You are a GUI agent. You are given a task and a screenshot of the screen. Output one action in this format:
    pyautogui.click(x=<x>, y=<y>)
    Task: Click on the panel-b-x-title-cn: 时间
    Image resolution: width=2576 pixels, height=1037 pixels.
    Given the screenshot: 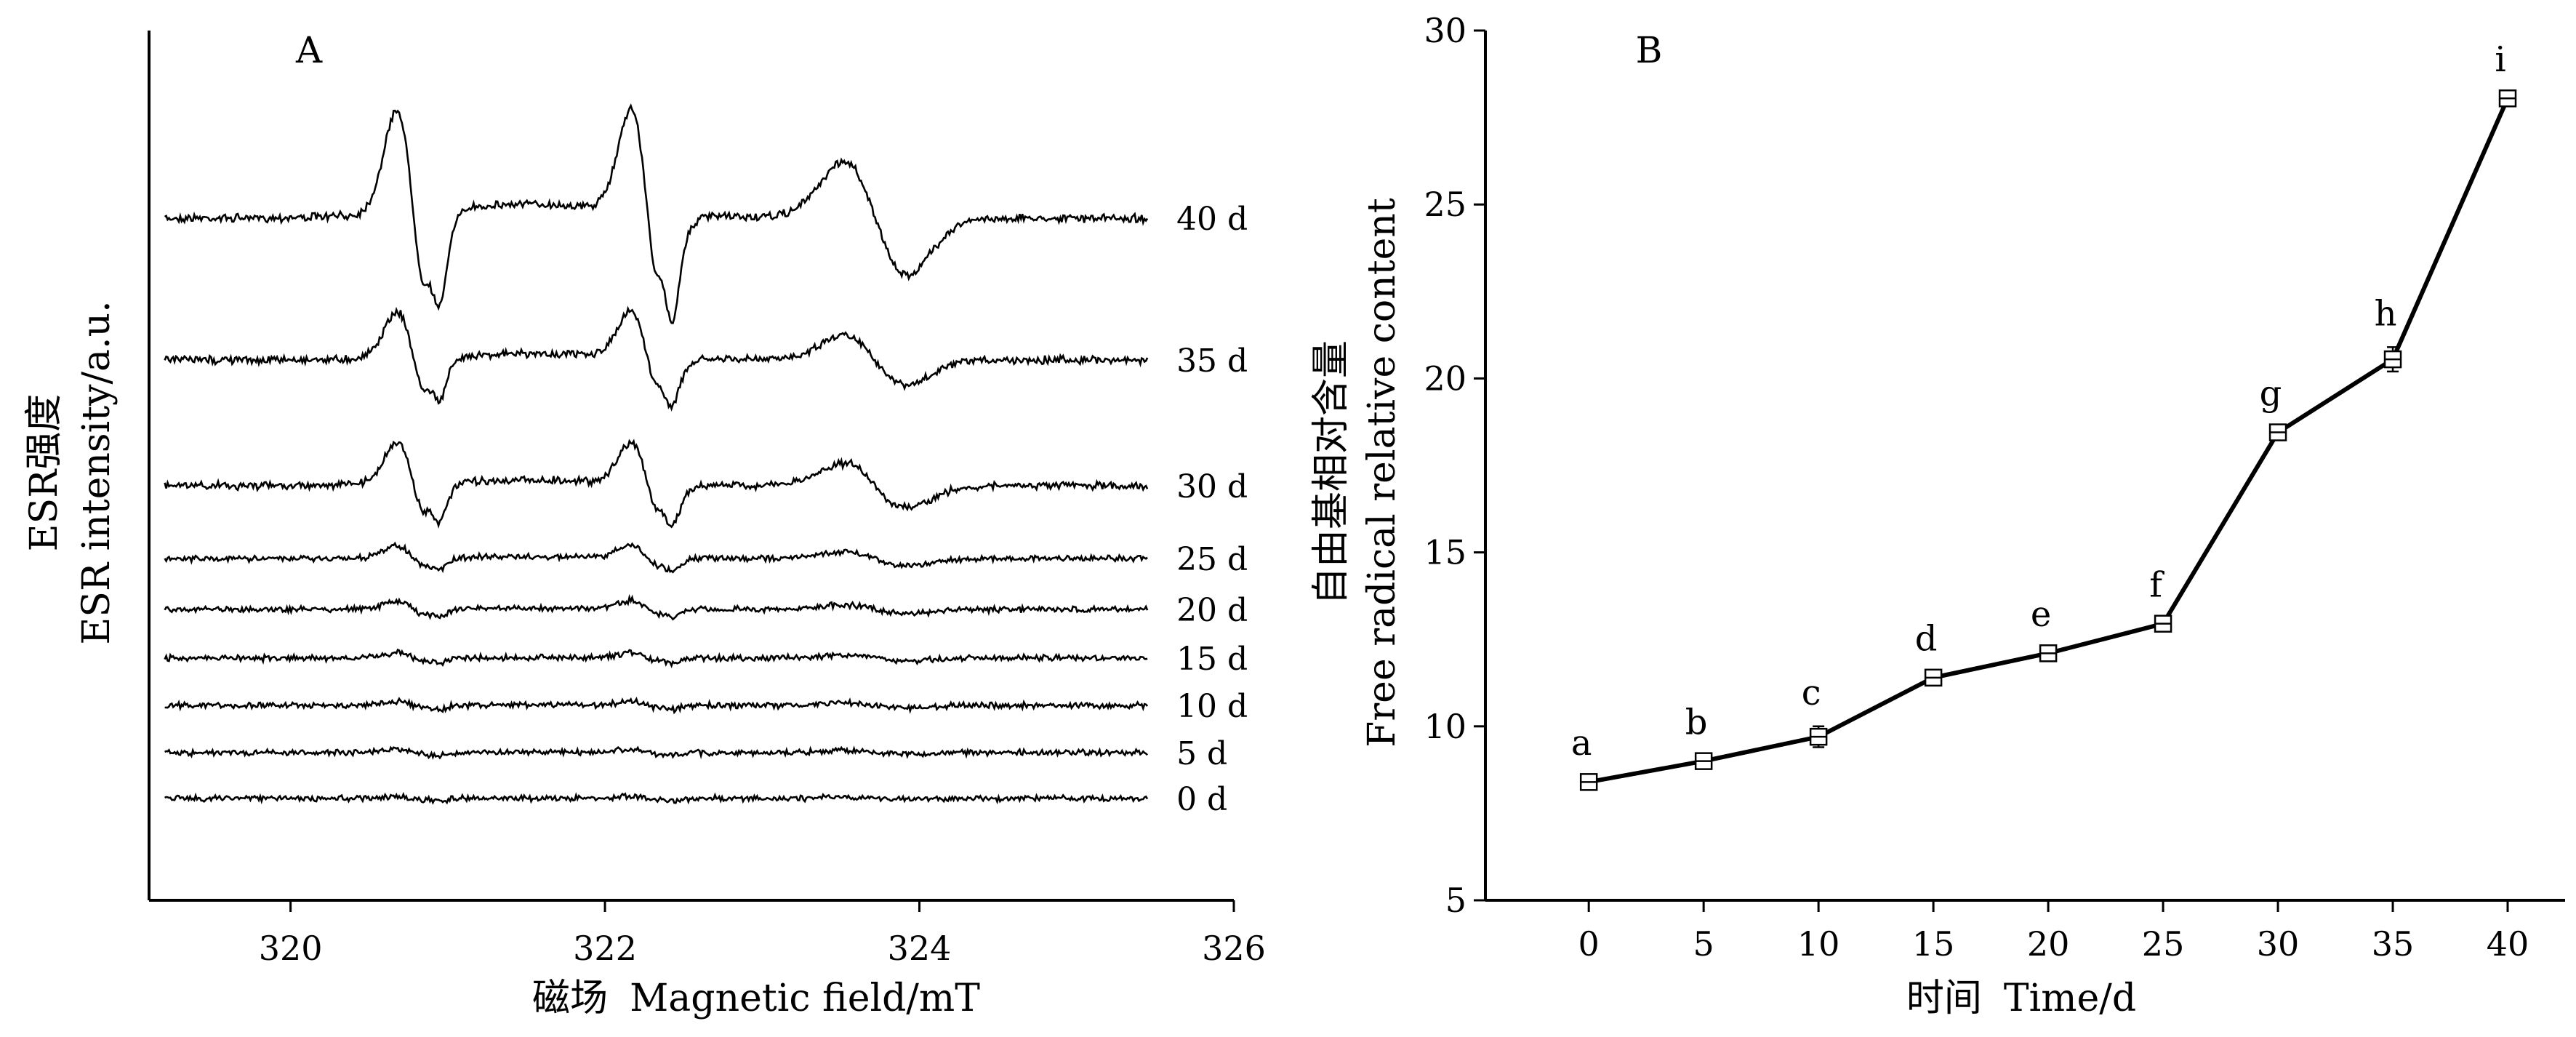 What is the action you would take?
    pyautogui.click(x=1944, y=998)
    